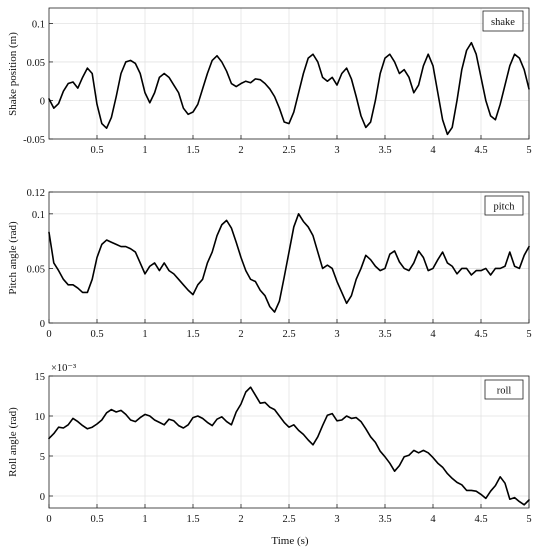  Describe the element at coordinates (13, 442) in the screenshot. I see `y-axis-label: Roll angle (rad)` at that location.